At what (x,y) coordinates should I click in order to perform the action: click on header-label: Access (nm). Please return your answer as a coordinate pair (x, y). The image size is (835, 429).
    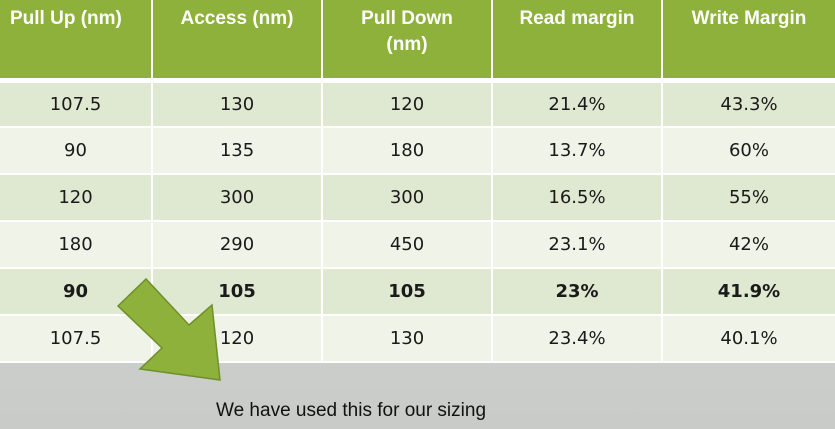
    Looking at the image, I should click on (237, 18).